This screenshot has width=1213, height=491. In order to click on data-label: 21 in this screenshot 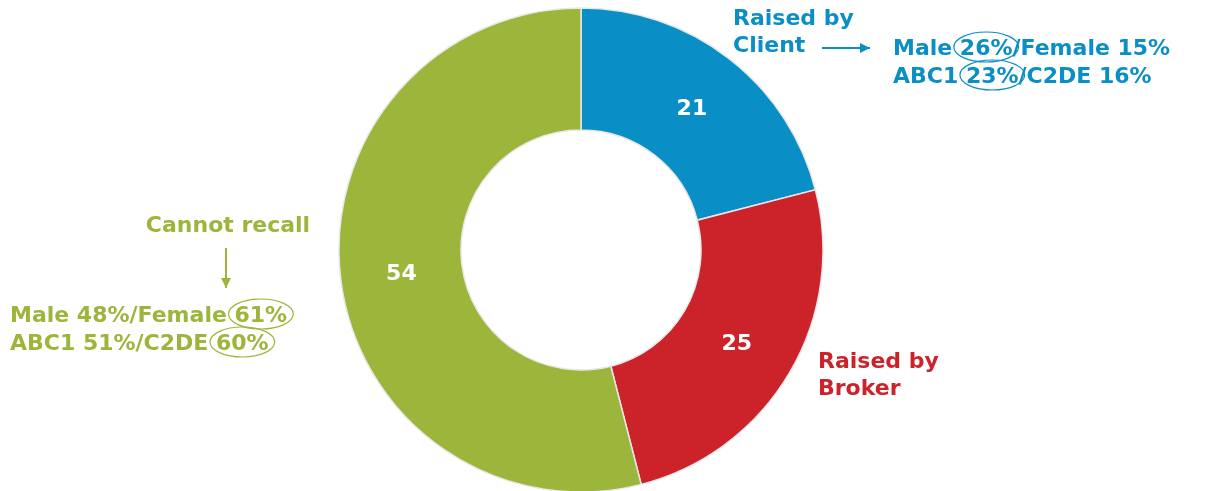, I will do `click(692, 107)`.